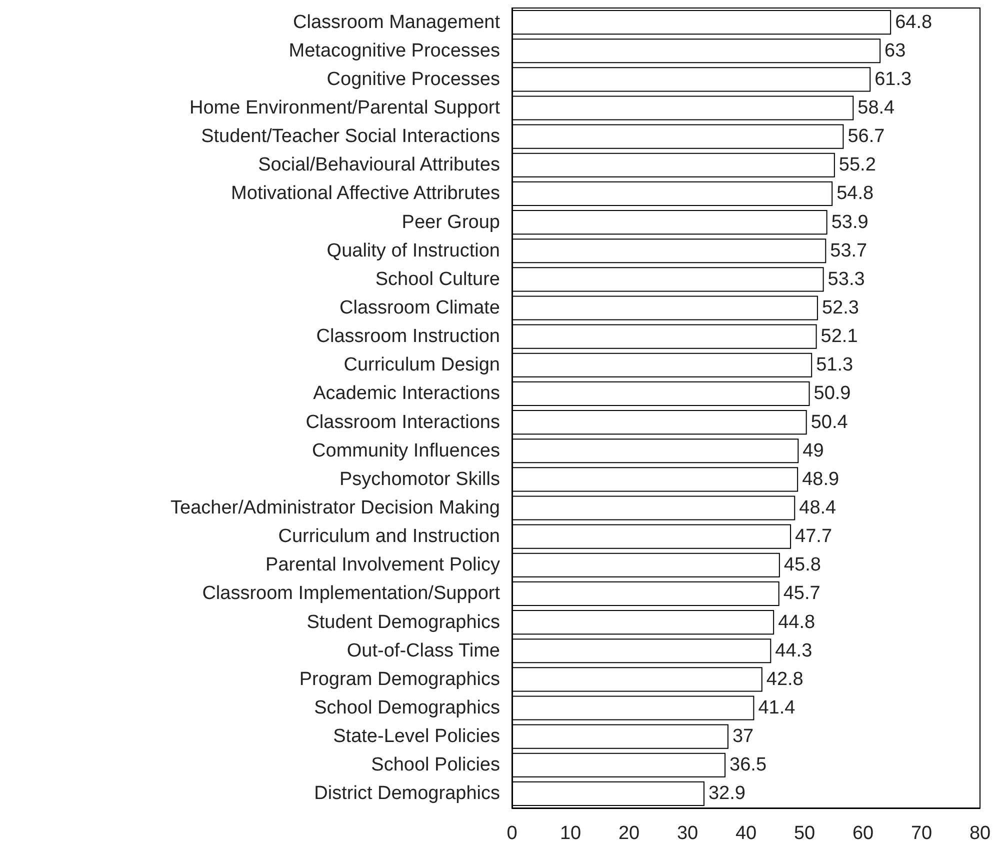 This screenshot has height=846, width=998. I want to click on data-label: 42.8, so click(785, 679).